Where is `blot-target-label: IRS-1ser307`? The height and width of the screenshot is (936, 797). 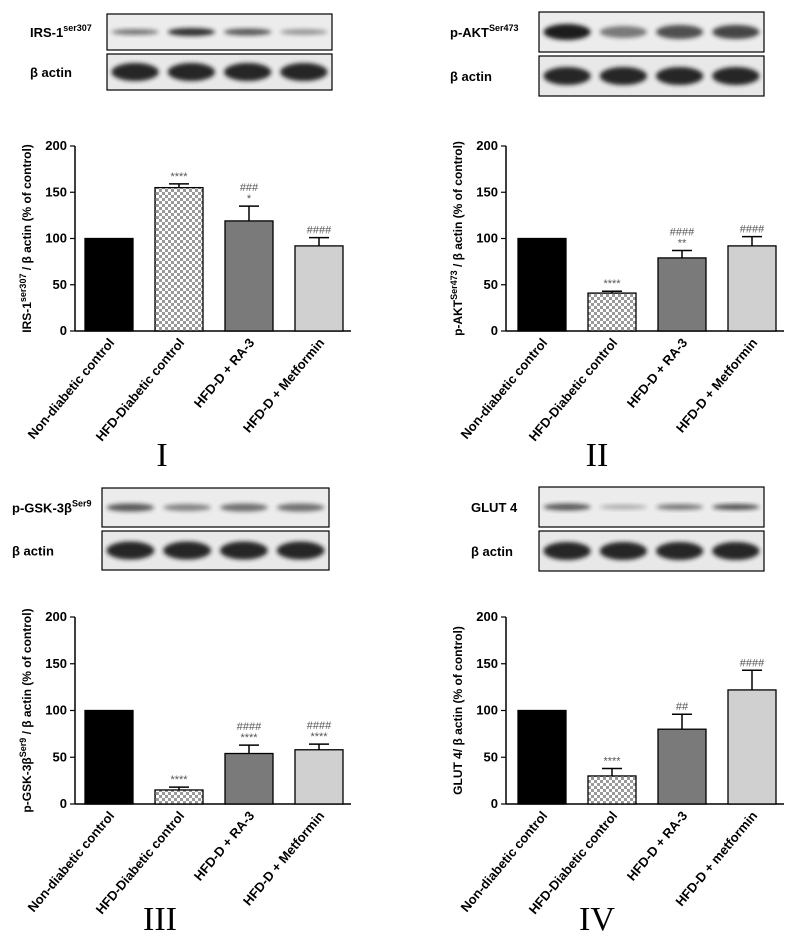
blot-target-label: IRS-1ser307 is located at coordinates (61, 31).